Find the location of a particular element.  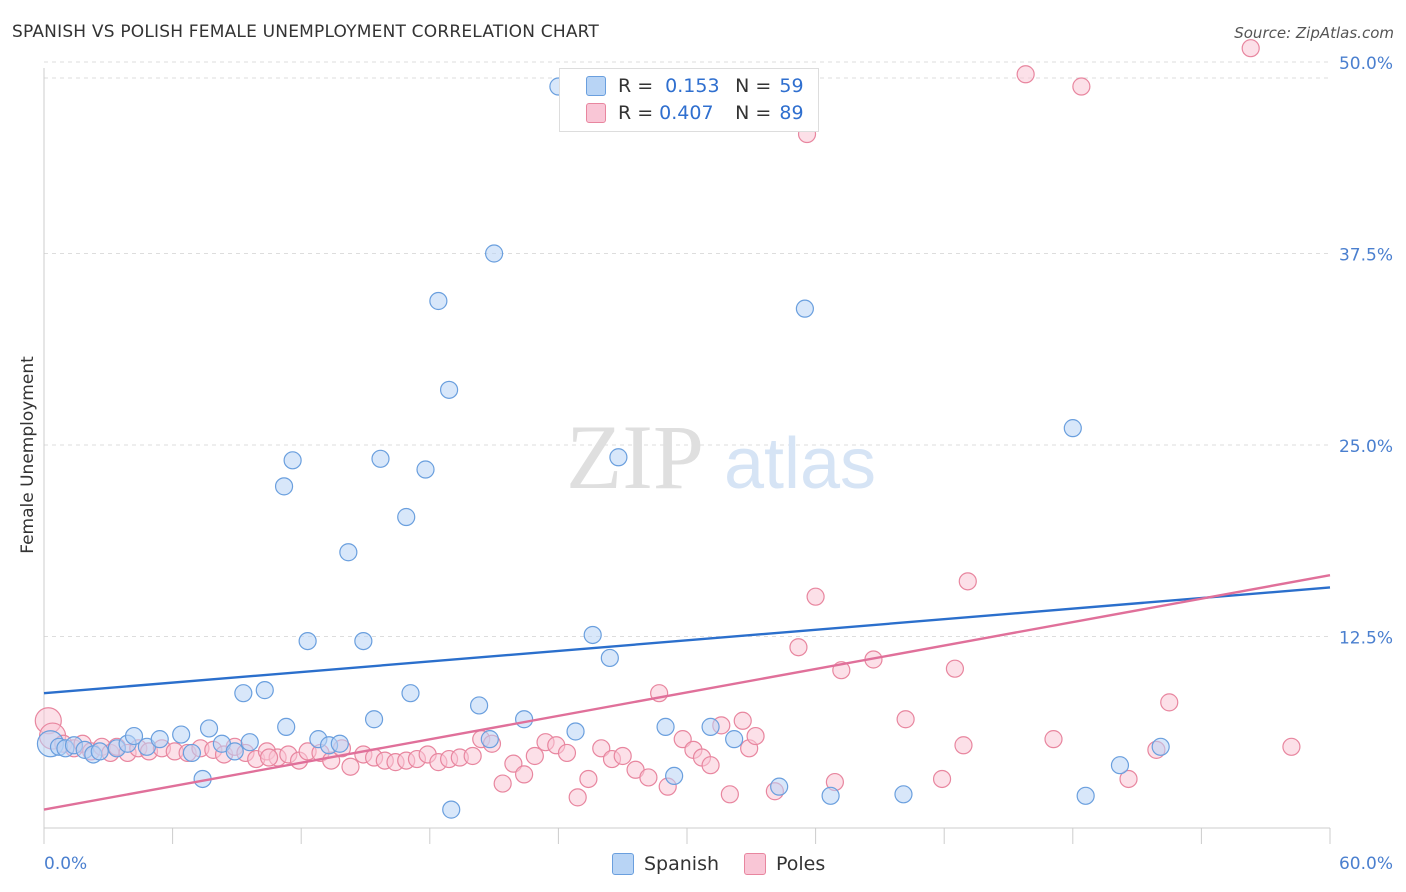

legend-n-value-spanish: 59 is located at coordinates (791, 86).